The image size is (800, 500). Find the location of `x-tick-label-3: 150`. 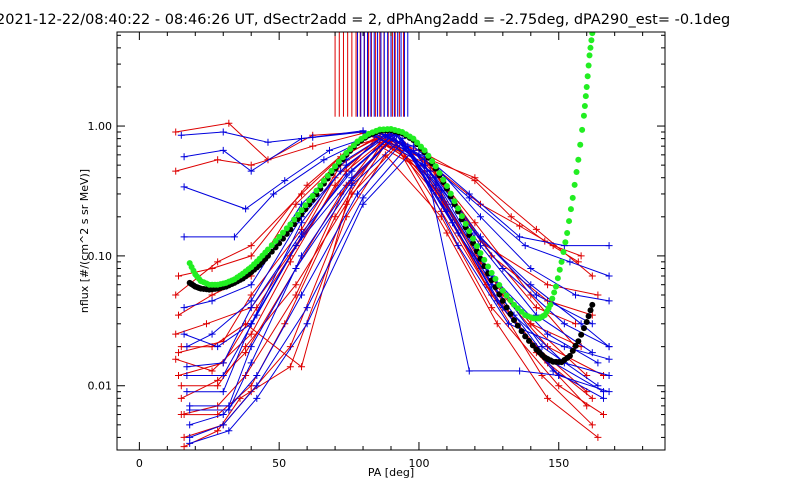

x-tick-label-3: 150 is located at coordinates (558, 463).